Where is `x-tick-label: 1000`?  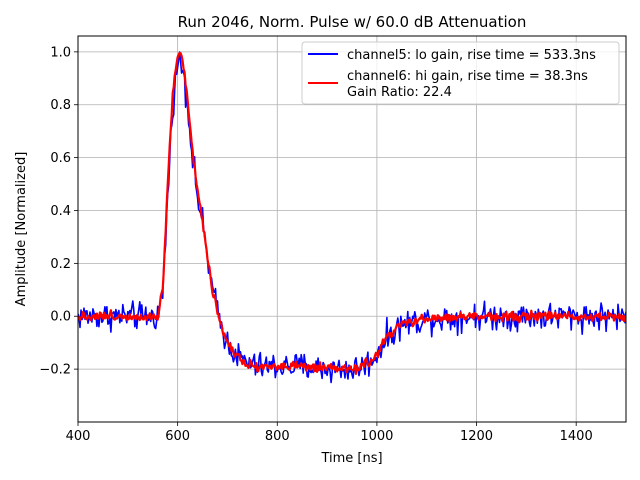
x-tick-label: 1000 is located at coordinates (376, 436).